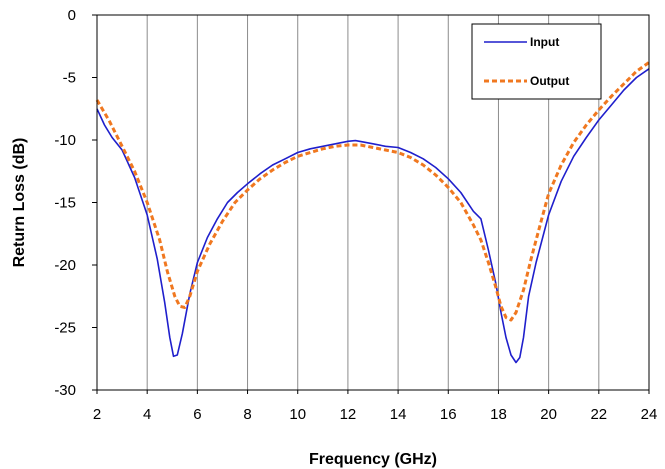  I want to click on x-tick-label: 8, so click(247, 414).